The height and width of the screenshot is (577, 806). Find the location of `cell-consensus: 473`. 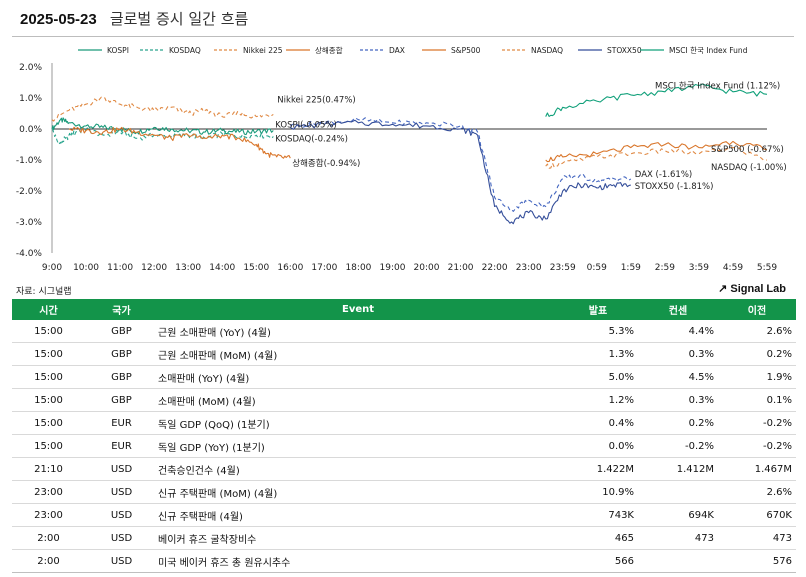

cell-consensus: 473 is located at coordinates (678, 538).